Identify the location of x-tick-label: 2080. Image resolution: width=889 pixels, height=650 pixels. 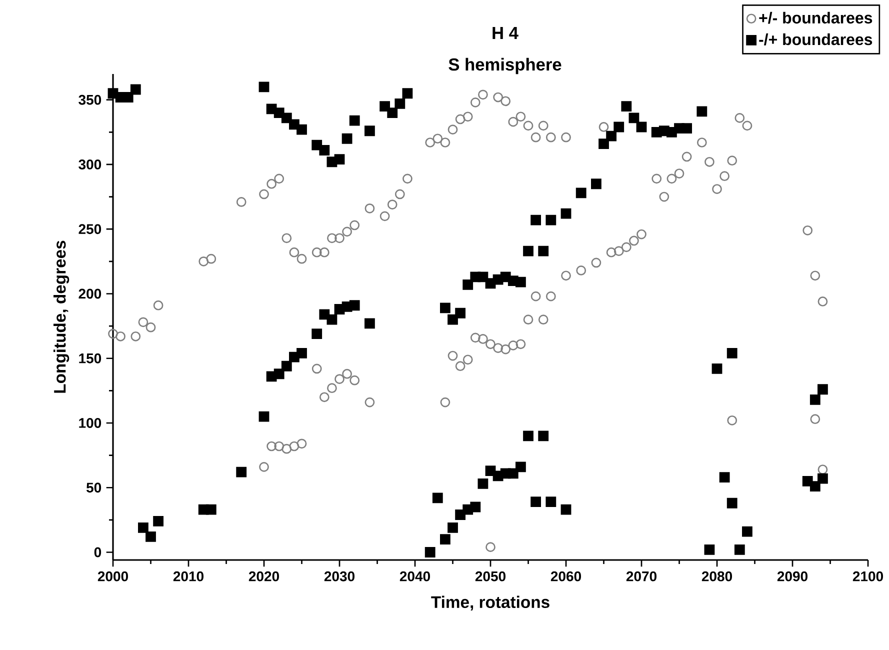
(717, 576).